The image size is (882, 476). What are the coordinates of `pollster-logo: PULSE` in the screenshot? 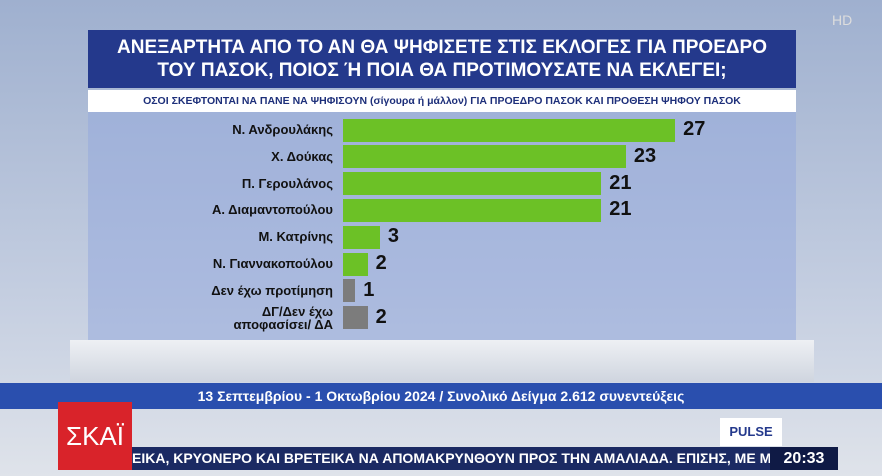 It's located at (751, 432).